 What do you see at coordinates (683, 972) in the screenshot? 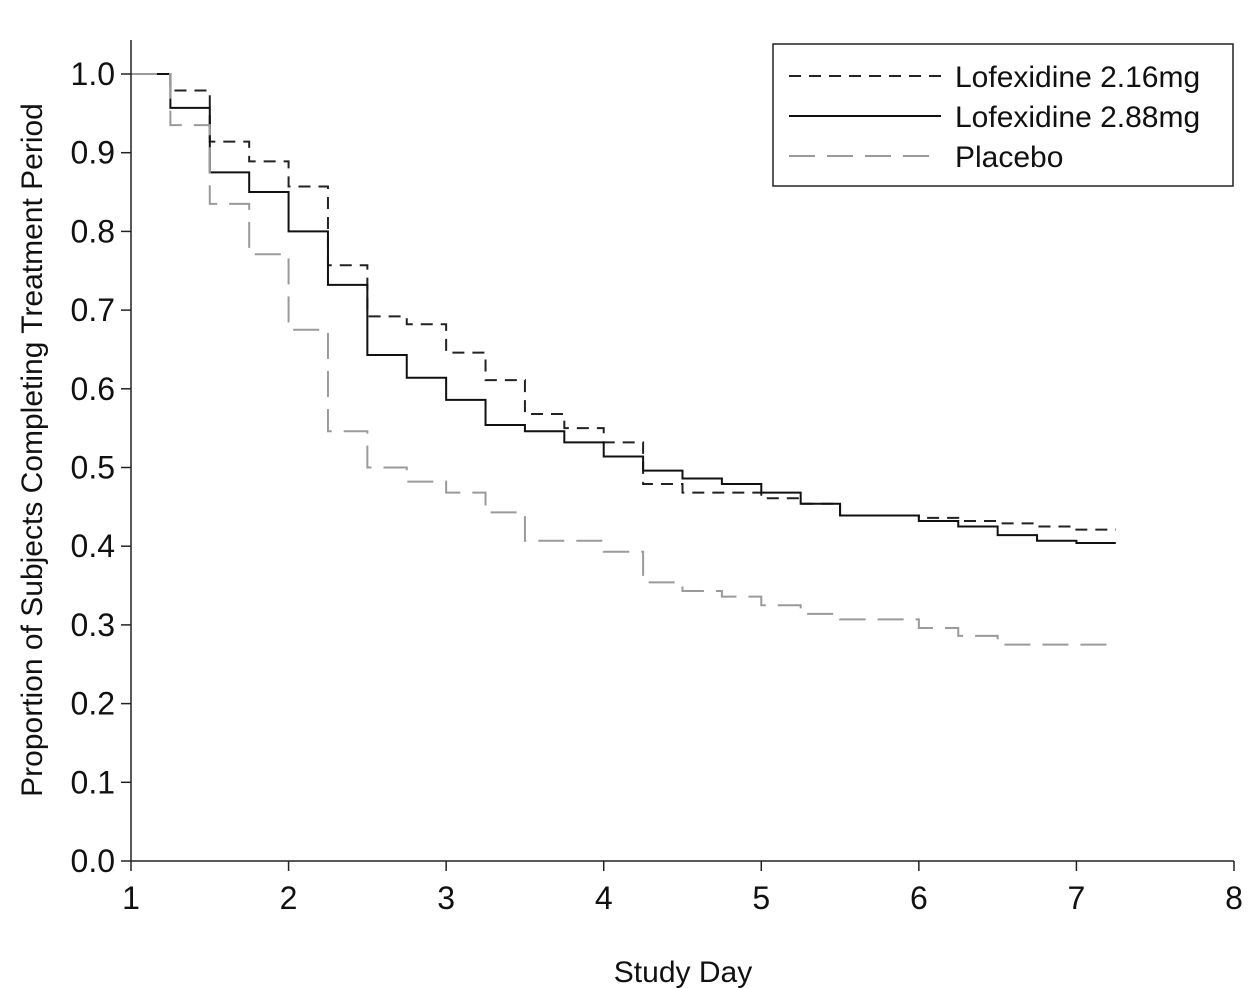
I see `x-axis-title: Study Day` at bounding box center [683, 972].